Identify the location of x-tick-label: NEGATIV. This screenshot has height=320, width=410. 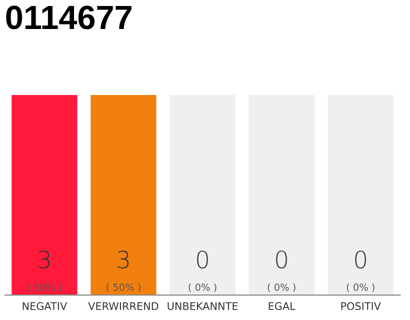
(45, 306).